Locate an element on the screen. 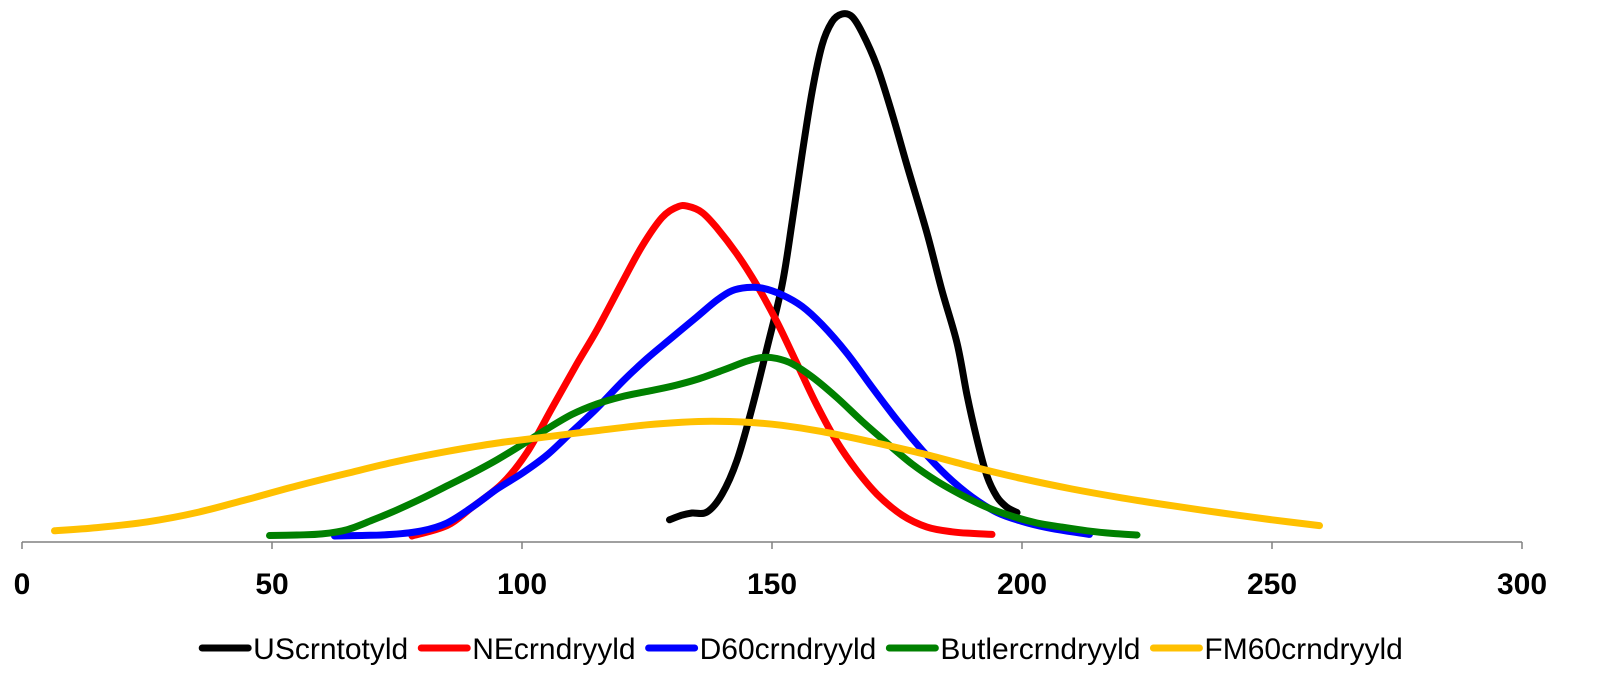  series-line-fm60crndryyld is located at coordinates (687, 476).